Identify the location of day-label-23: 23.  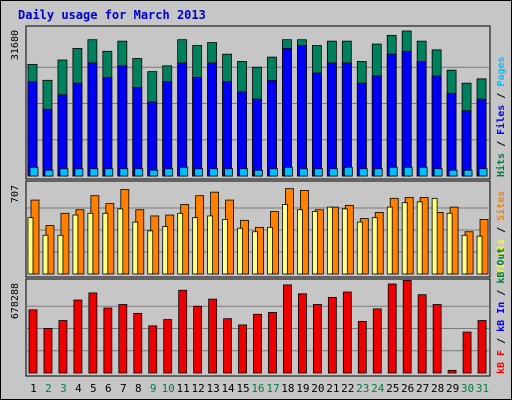
(362, 388).